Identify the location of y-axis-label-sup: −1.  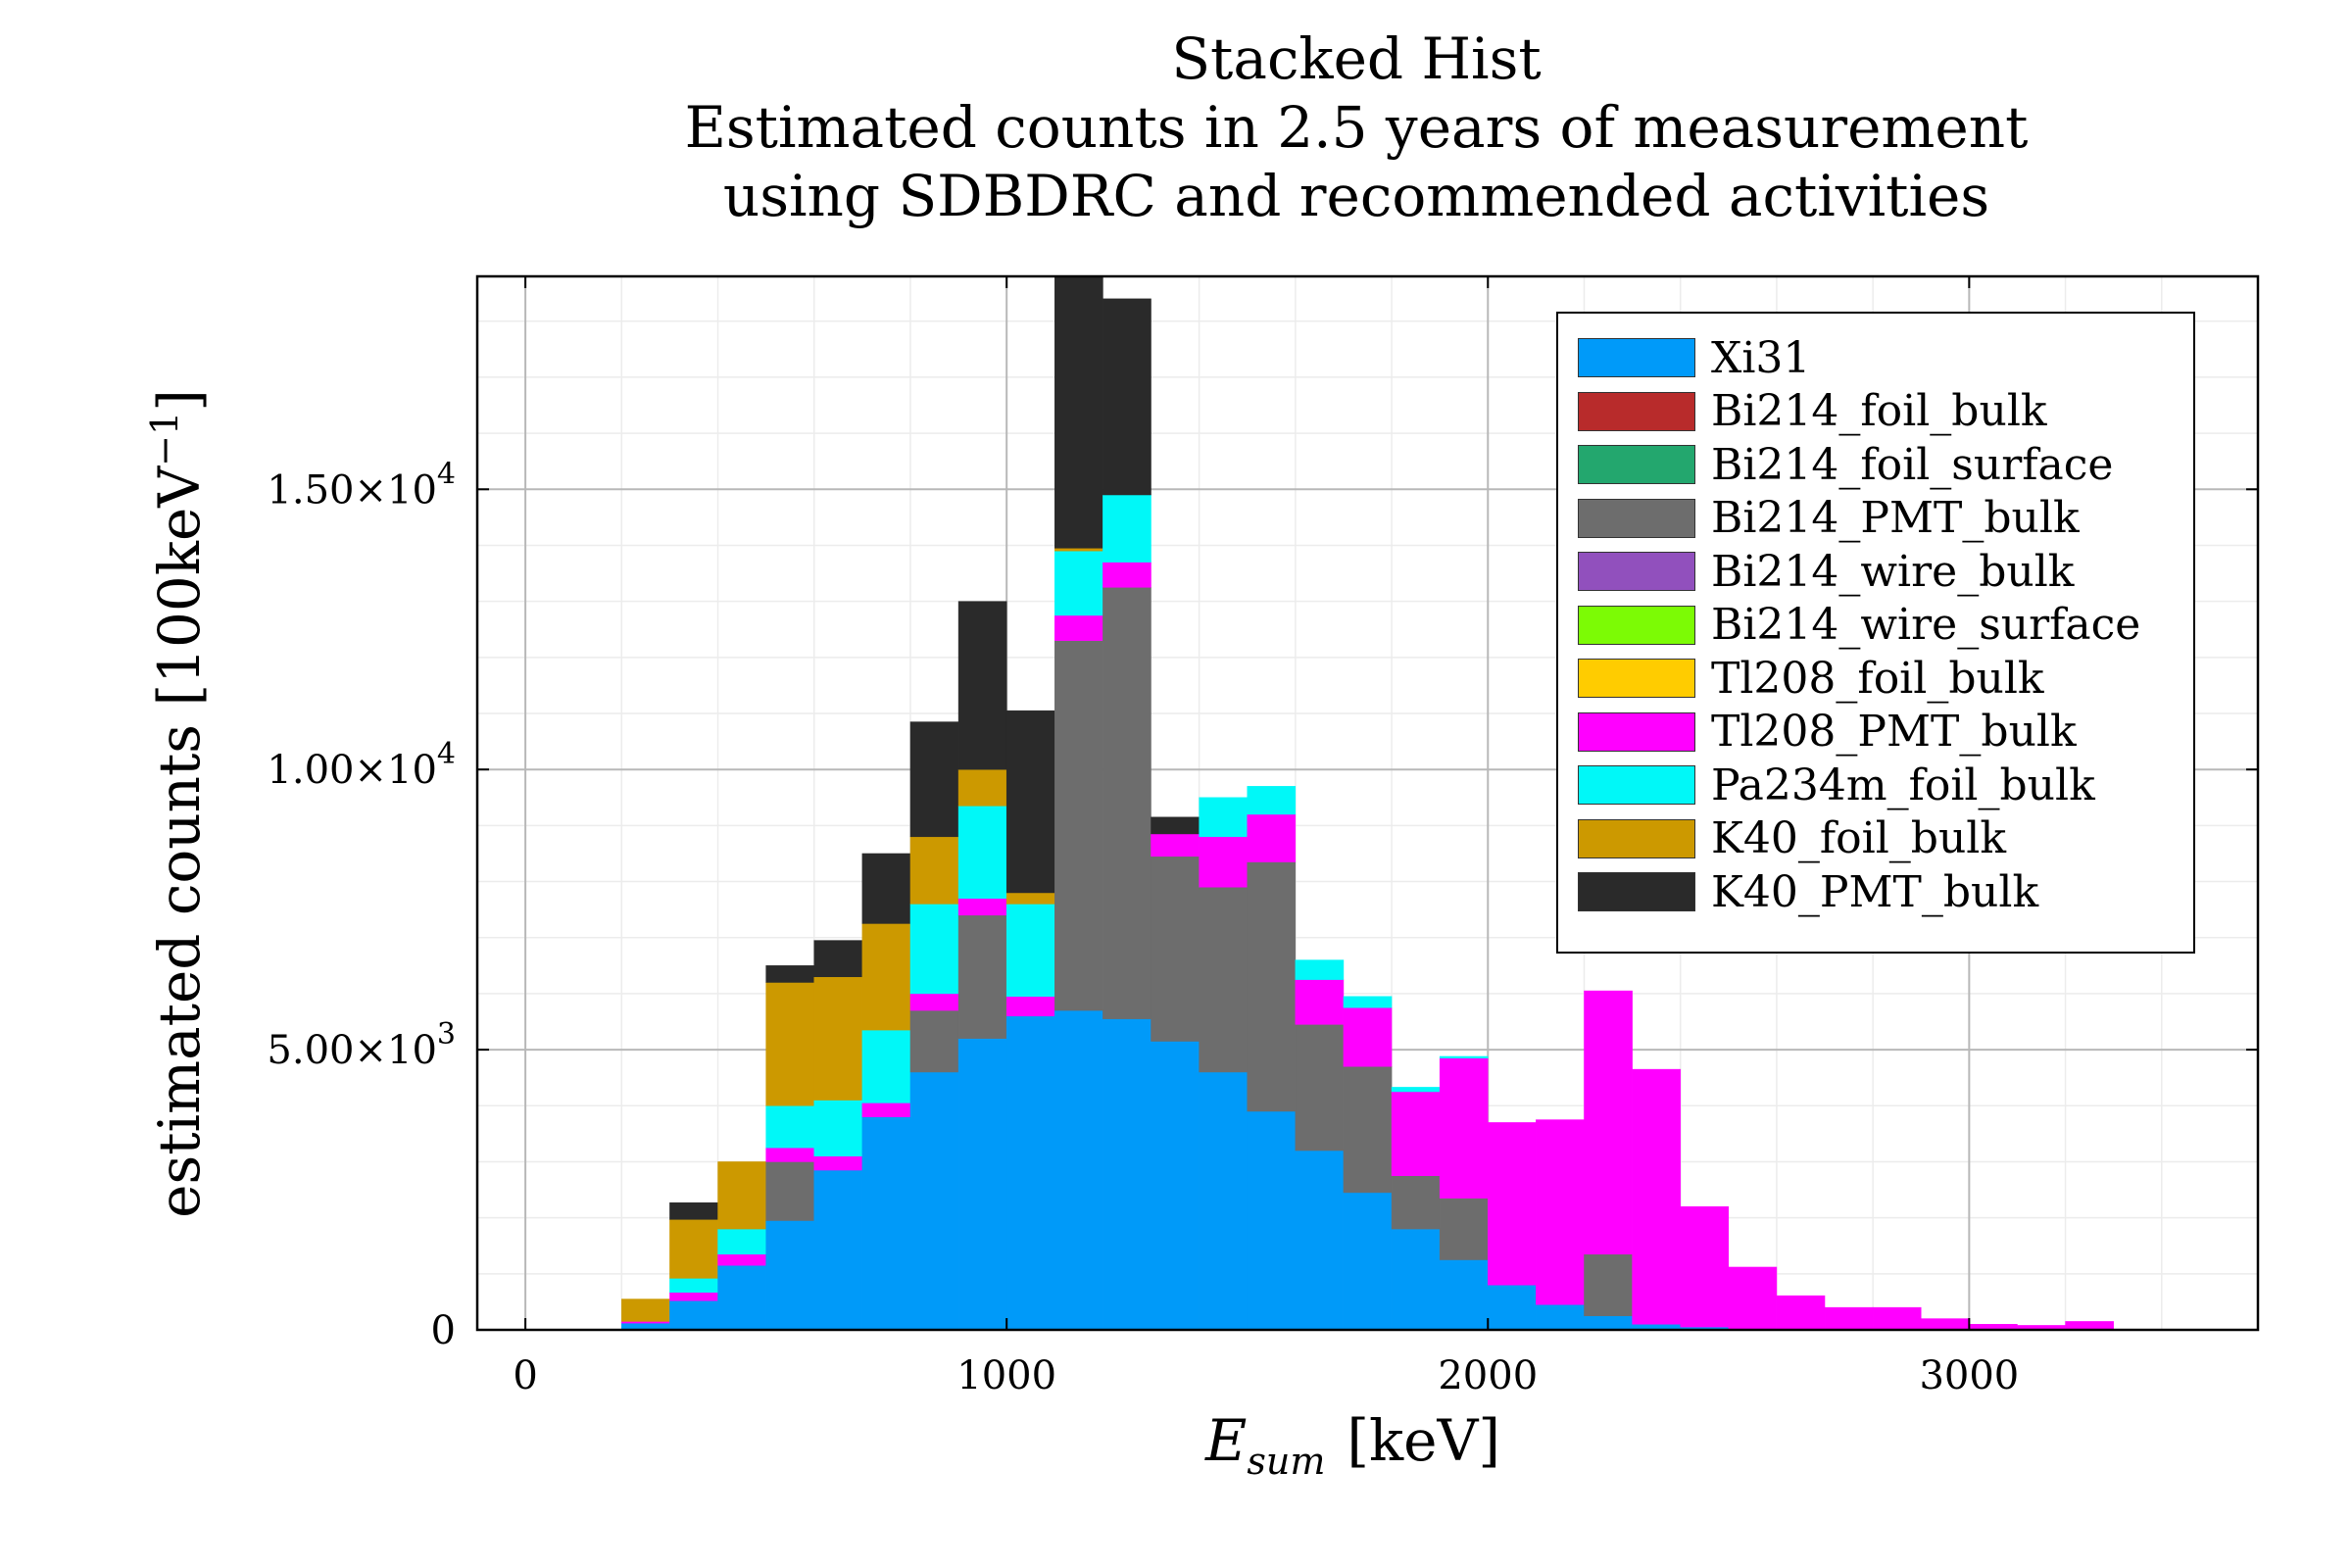
(164, 439).